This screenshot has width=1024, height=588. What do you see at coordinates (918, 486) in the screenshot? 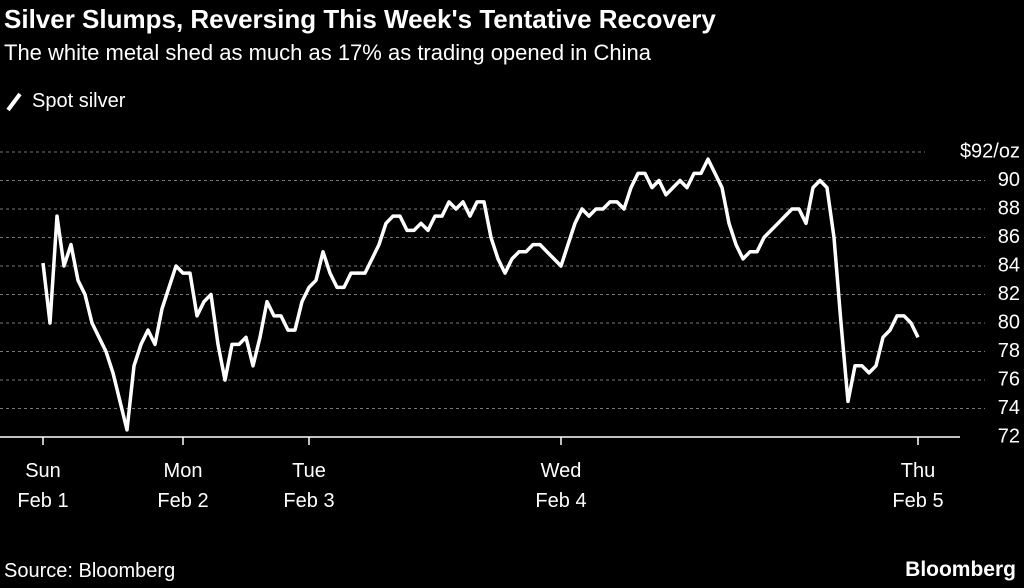
I see `x-tick-label: Thu Feb 5` at bounding box center [918, 486].